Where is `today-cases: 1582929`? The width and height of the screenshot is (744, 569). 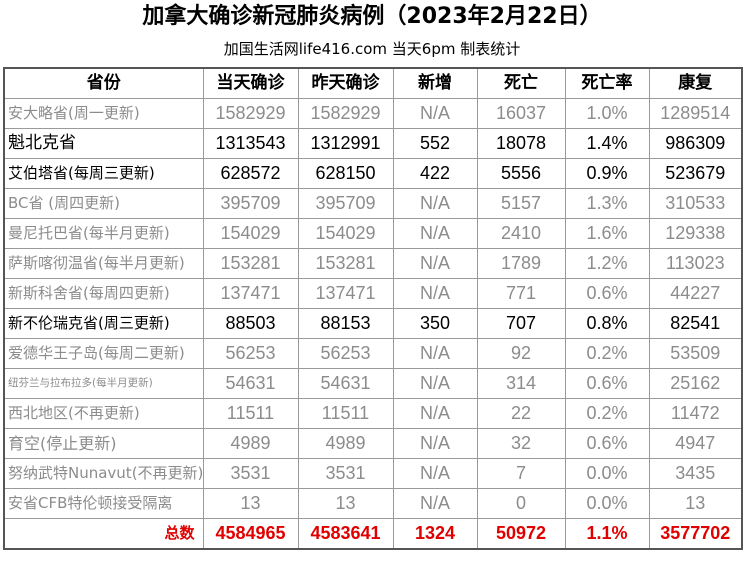
today-cases: 1582929 is located at coordinates (250, 113).